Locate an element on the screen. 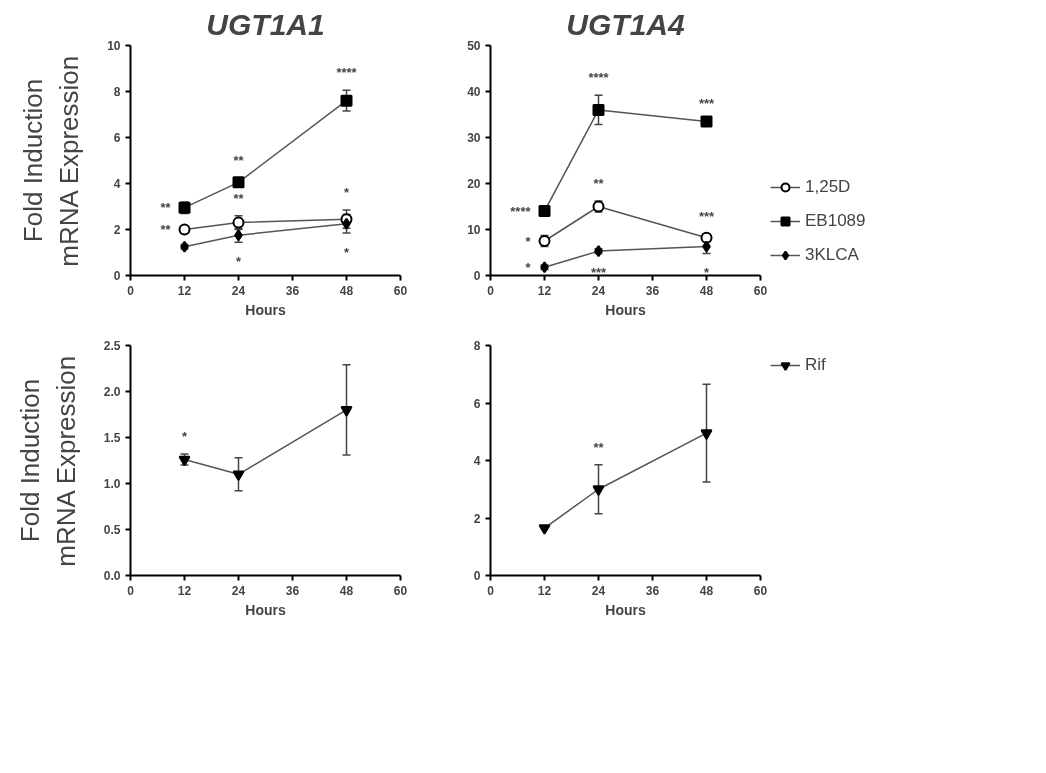 This screenshot has width=1046, height=773. y-tick-label: 1.0 is located at coordinates (112, 484).